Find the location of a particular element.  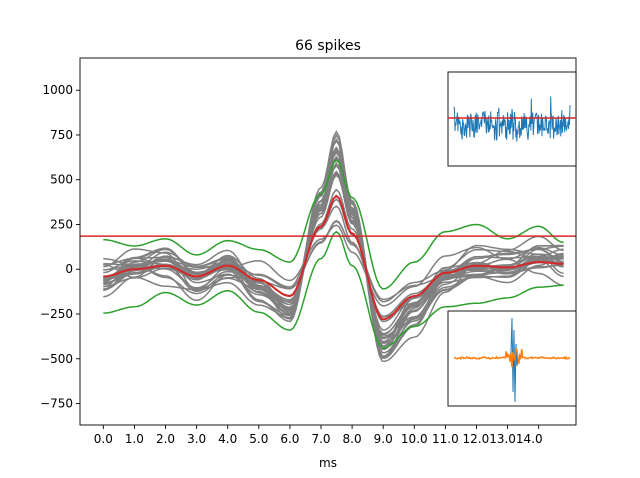

x-tick-label: 10.0 is located at coordinates (414, 439).